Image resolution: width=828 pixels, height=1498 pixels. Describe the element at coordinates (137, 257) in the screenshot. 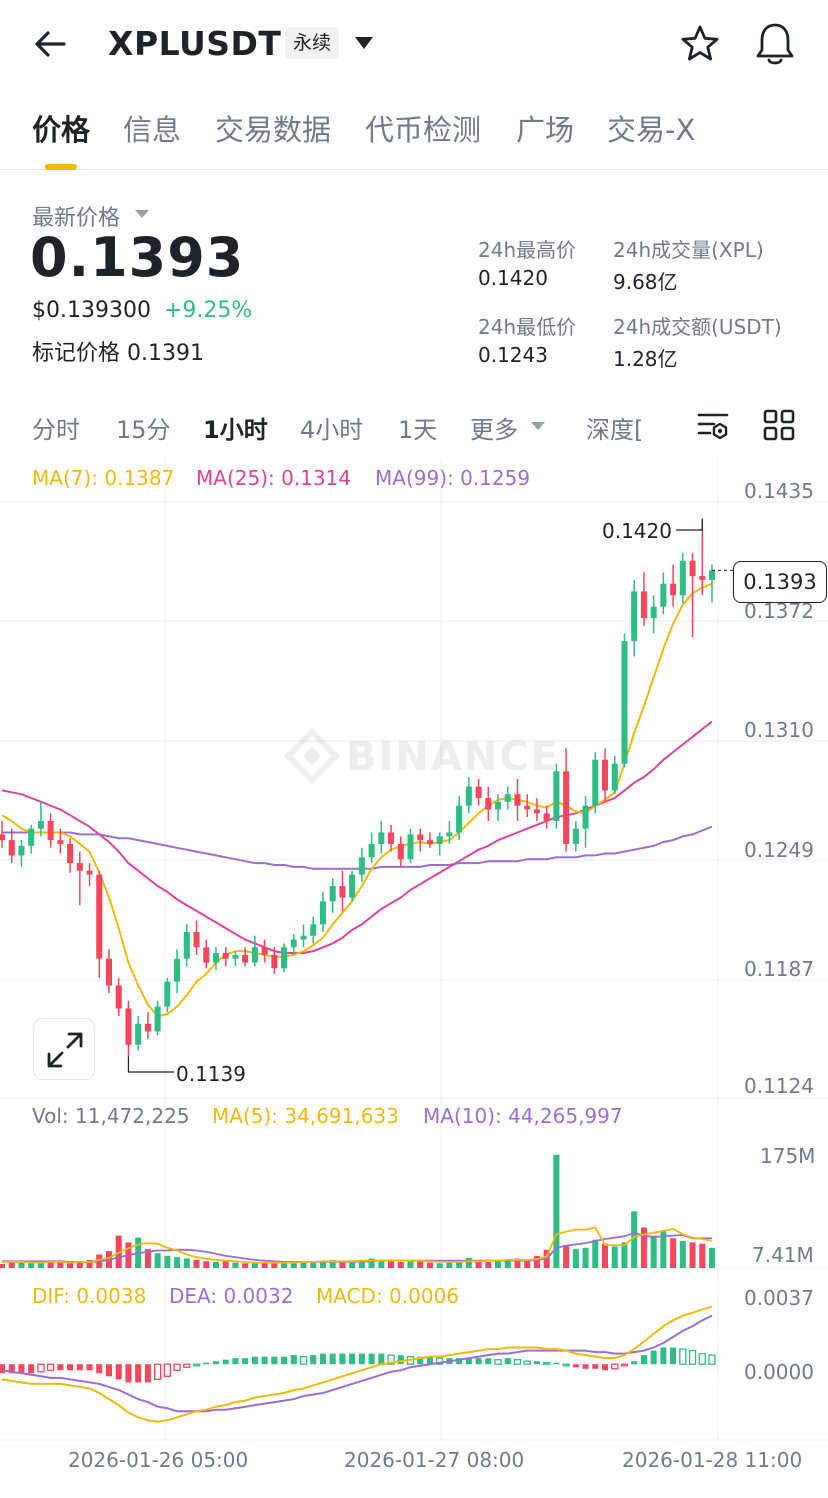

I see `last-price: 0.1393` at that location.